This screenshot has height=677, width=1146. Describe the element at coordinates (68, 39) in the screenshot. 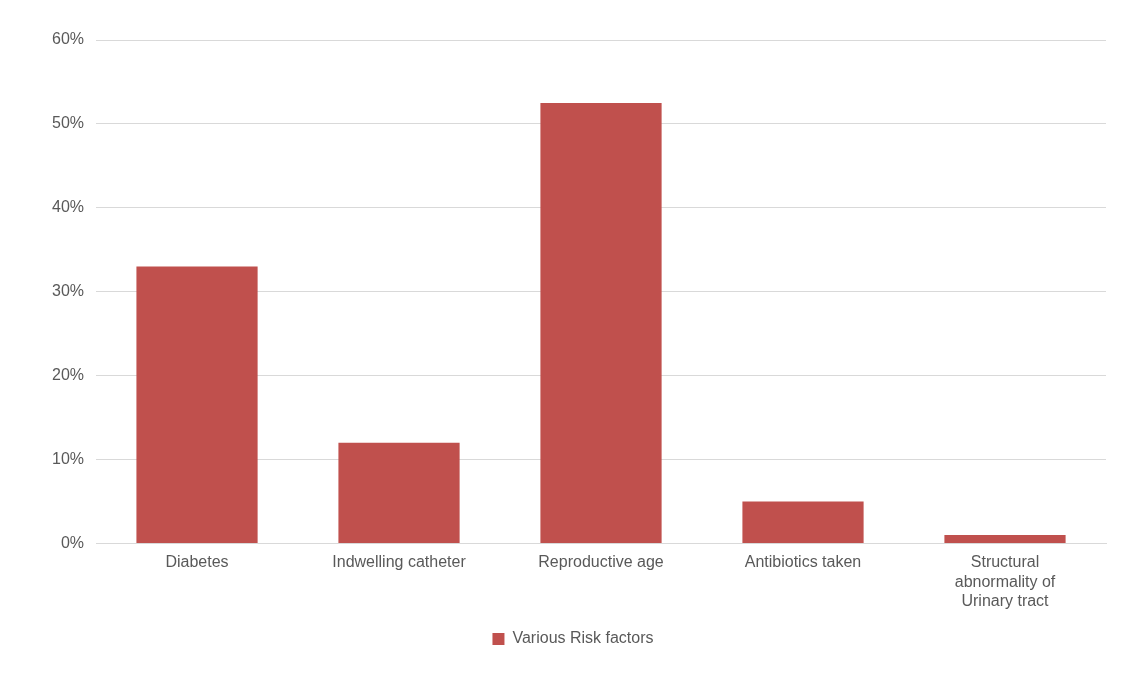

I see `y-tick-label: 60%` at that location.